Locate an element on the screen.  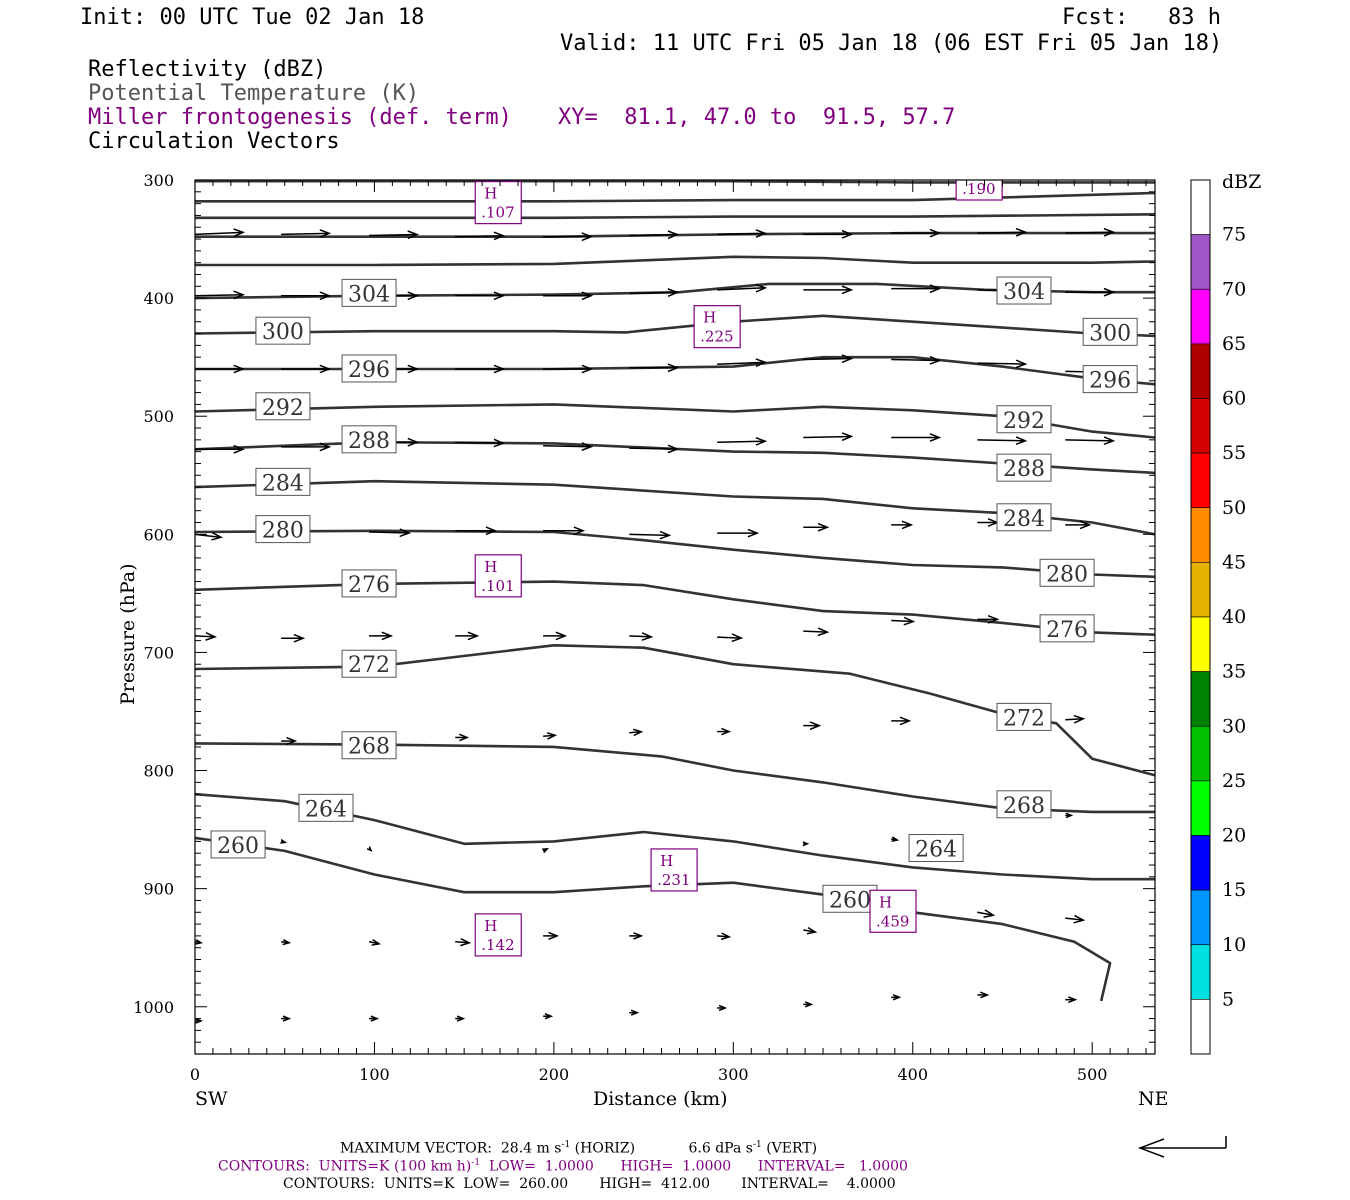
theta-label-text: 272 is located at coordinates (1024, 718).